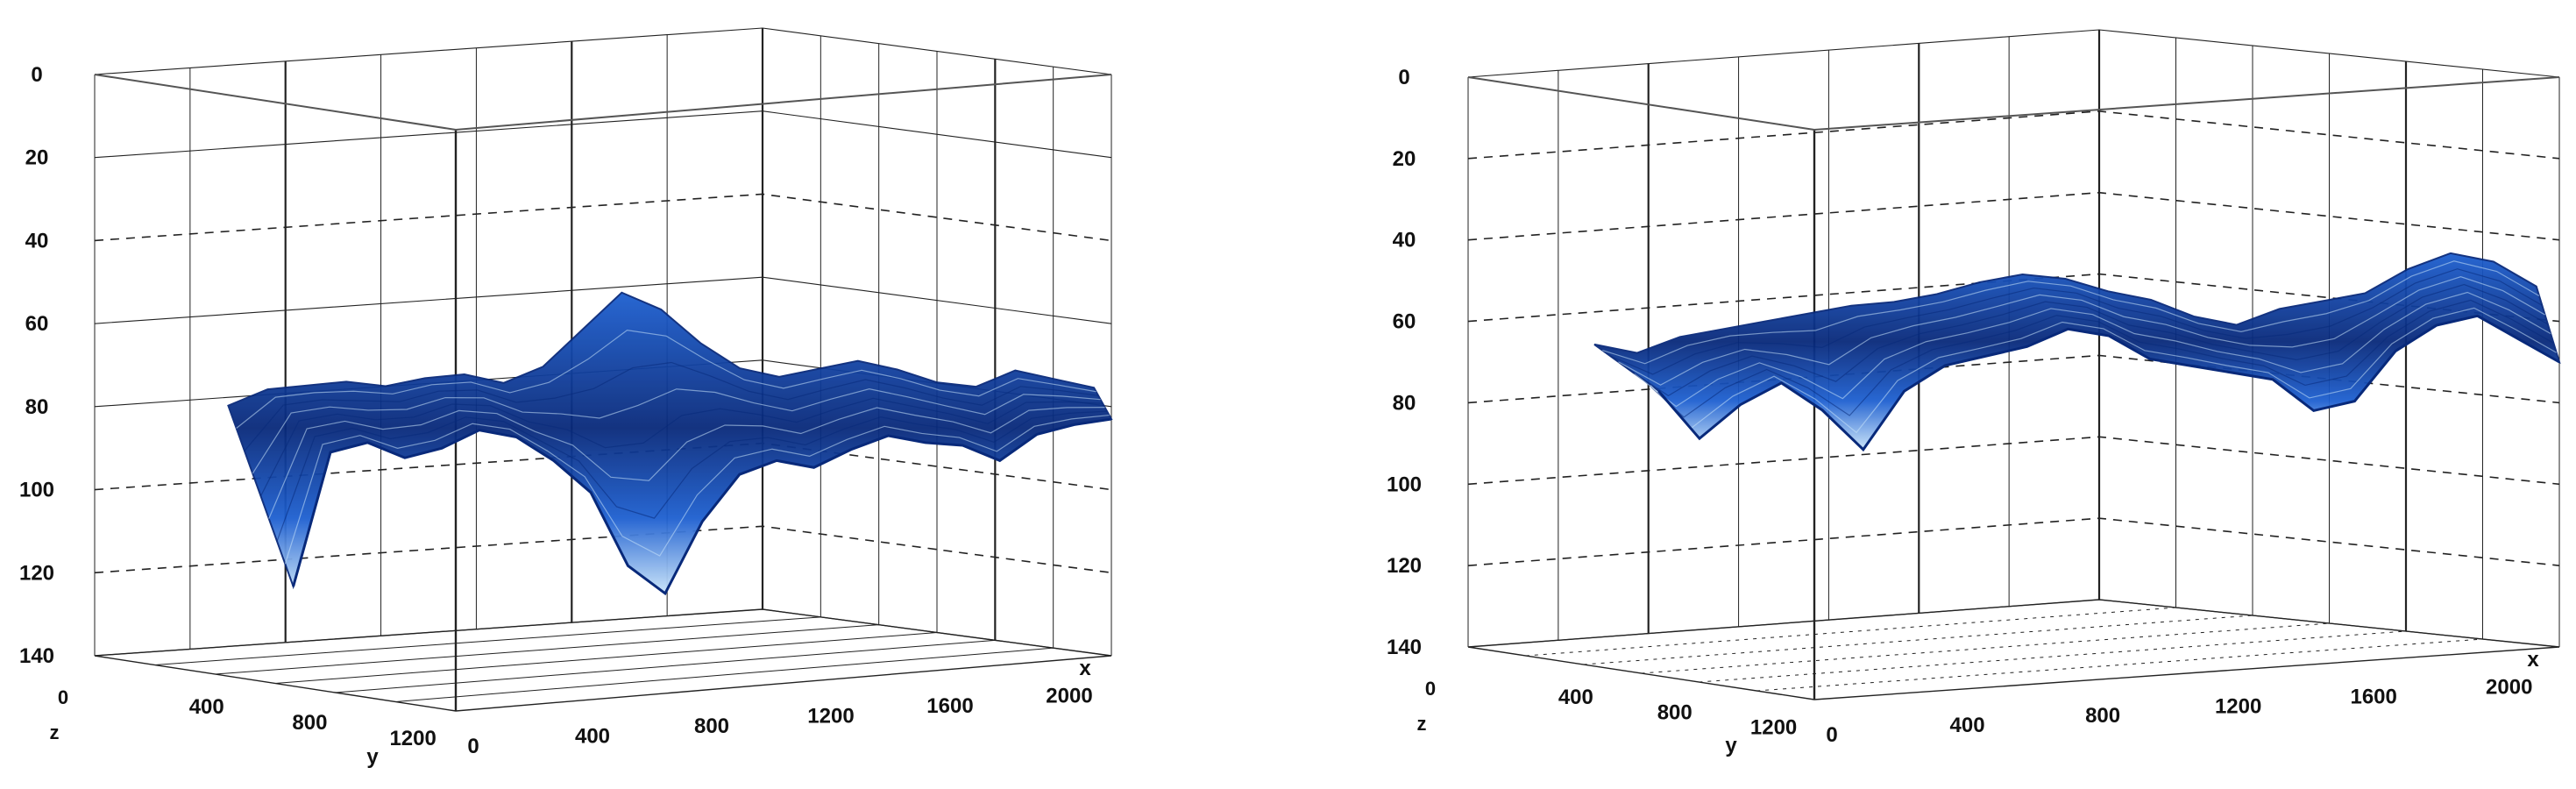  What do you see at coordinates (2238, 706) in the screenshot?
I see `plot2-x-tick-1200: 1200` at bounding box center [2238, 706].